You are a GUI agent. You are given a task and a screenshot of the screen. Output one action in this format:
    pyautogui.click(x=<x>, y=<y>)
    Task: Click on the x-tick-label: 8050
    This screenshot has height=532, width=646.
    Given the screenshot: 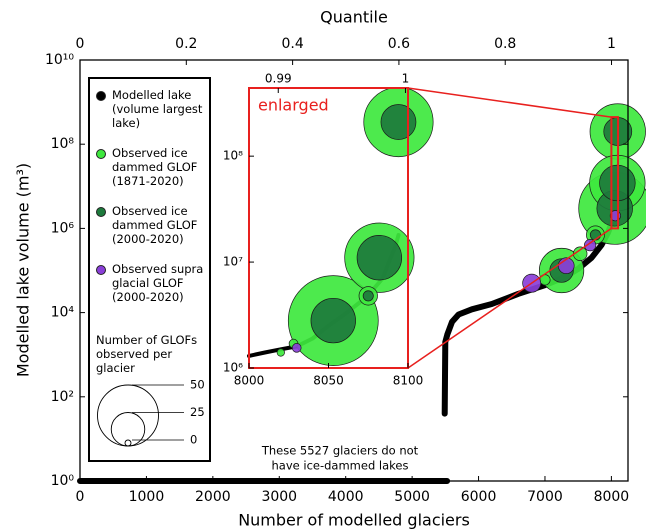 What is the action you would take?
    pyautogui.click(x=328, y=381)
    